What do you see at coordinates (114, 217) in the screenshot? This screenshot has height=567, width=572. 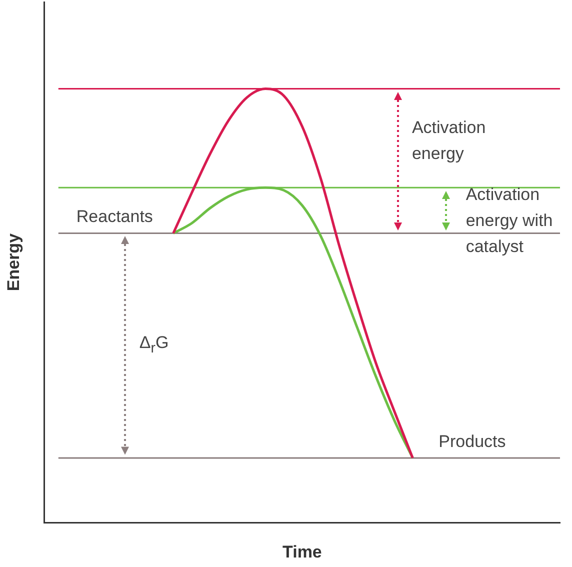 I see `ref-line-label: Reactants` at bounding box center [114, 217].